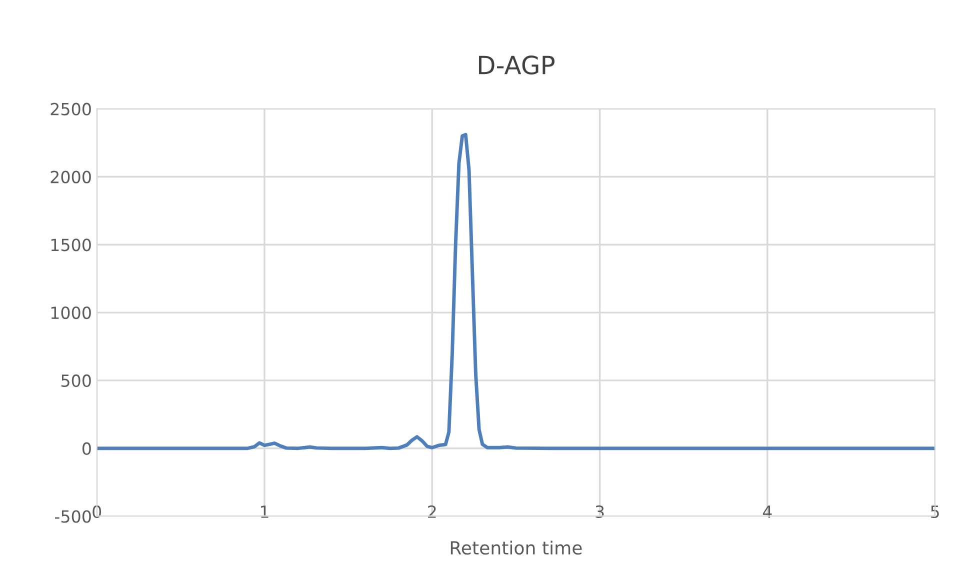 The width and height of the screenshot is (959, 582). What do you see at coordinates (76, 381) in the screenshot?
I see `y-tick-label: 500` at bounding box center [76, 381].